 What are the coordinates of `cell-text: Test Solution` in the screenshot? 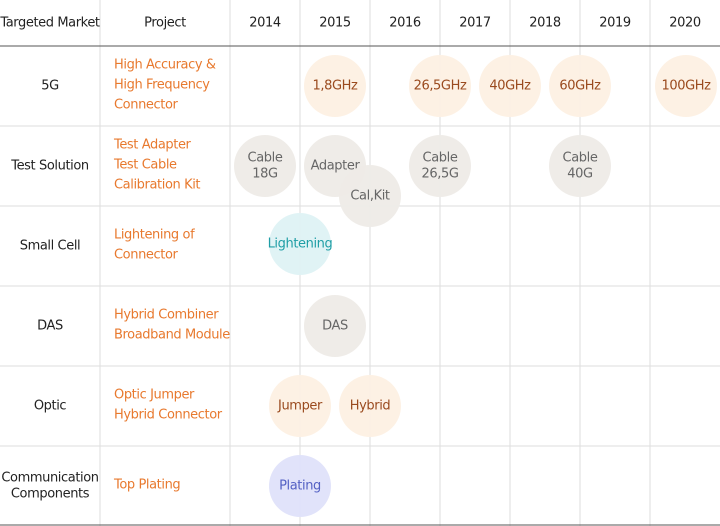 It's located at (49, 166).